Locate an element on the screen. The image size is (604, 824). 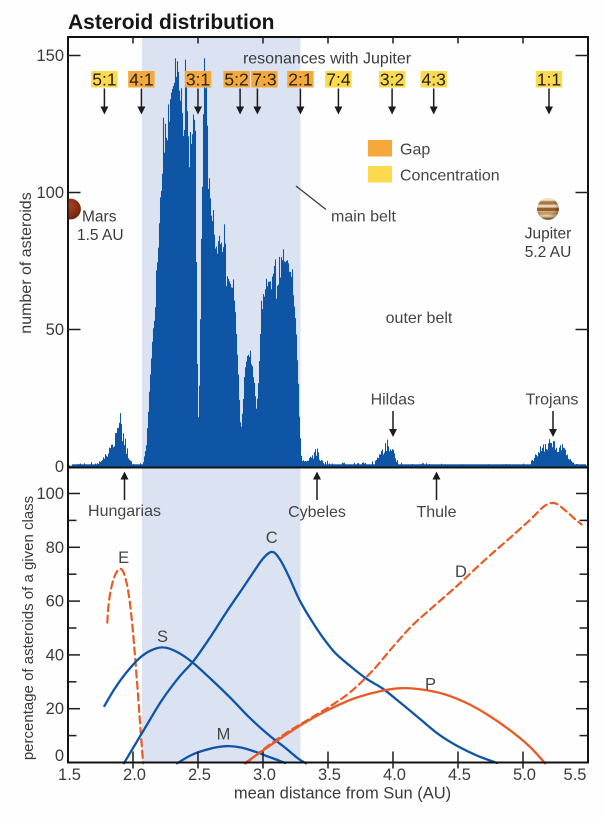
svg-text: 150 is located at coordinates (50, 56).